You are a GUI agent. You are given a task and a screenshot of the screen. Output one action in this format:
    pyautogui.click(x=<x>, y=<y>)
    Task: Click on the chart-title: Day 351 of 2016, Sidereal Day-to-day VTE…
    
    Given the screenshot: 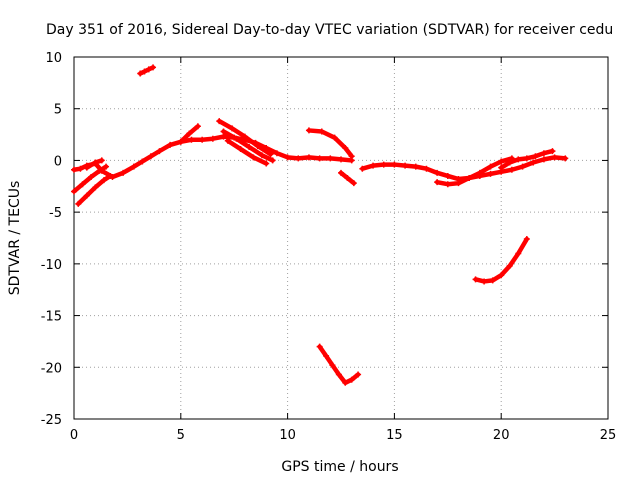 What is the action you would take?
    pyautogui.click(x=329, y=30)
    